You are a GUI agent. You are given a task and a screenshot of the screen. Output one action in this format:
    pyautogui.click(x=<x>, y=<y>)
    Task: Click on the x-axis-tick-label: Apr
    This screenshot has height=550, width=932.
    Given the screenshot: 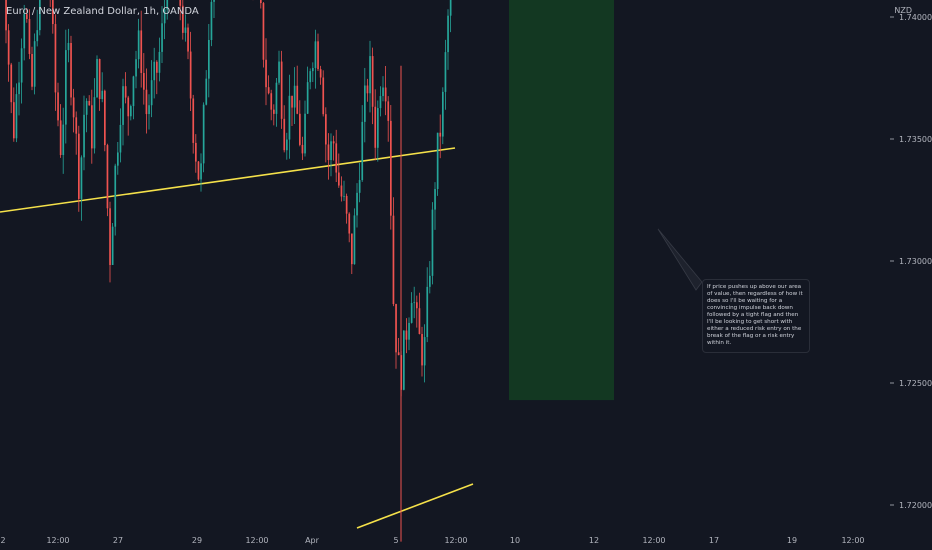 What is the action you would take?
    pyautogui.click(x=312, y=540)
    